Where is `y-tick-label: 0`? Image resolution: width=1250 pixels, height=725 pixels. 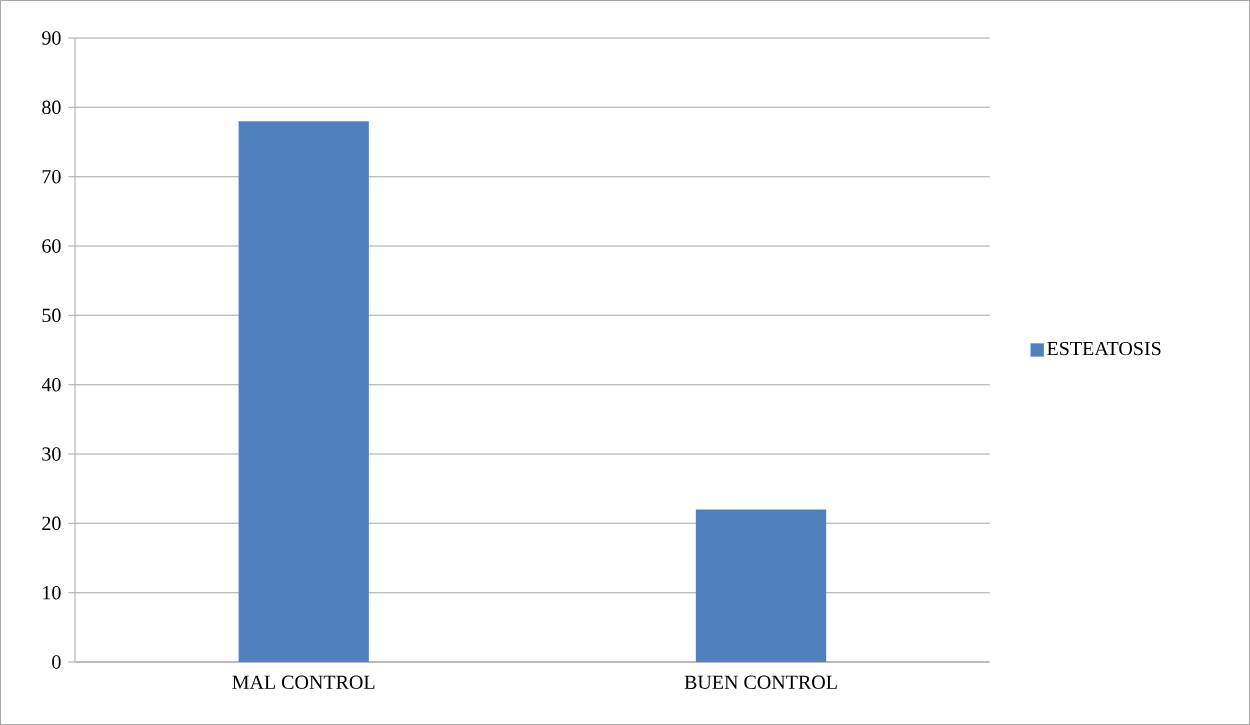 y-tick-label: 0 is located at coordinates (56, 662).